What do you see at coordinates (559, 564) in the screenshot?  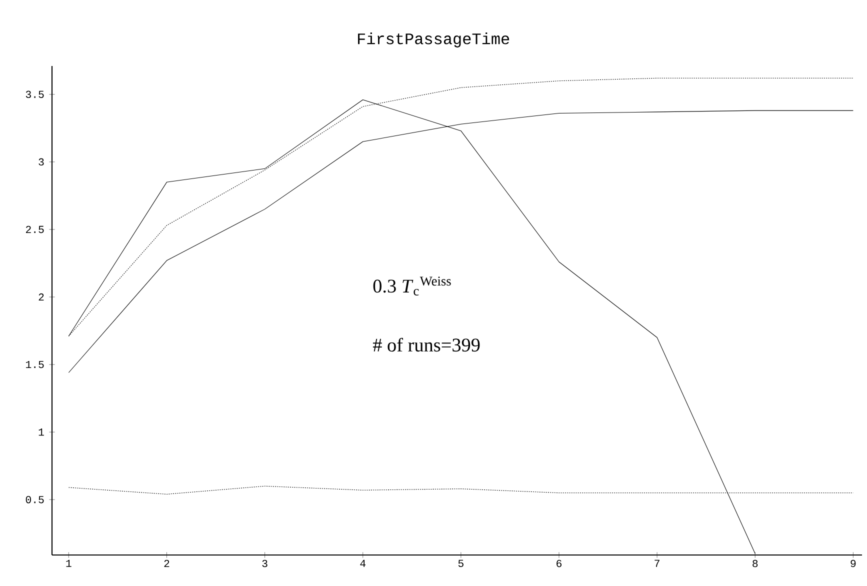 I see `x-tick-label: 6` at bounding box center [559, 564].